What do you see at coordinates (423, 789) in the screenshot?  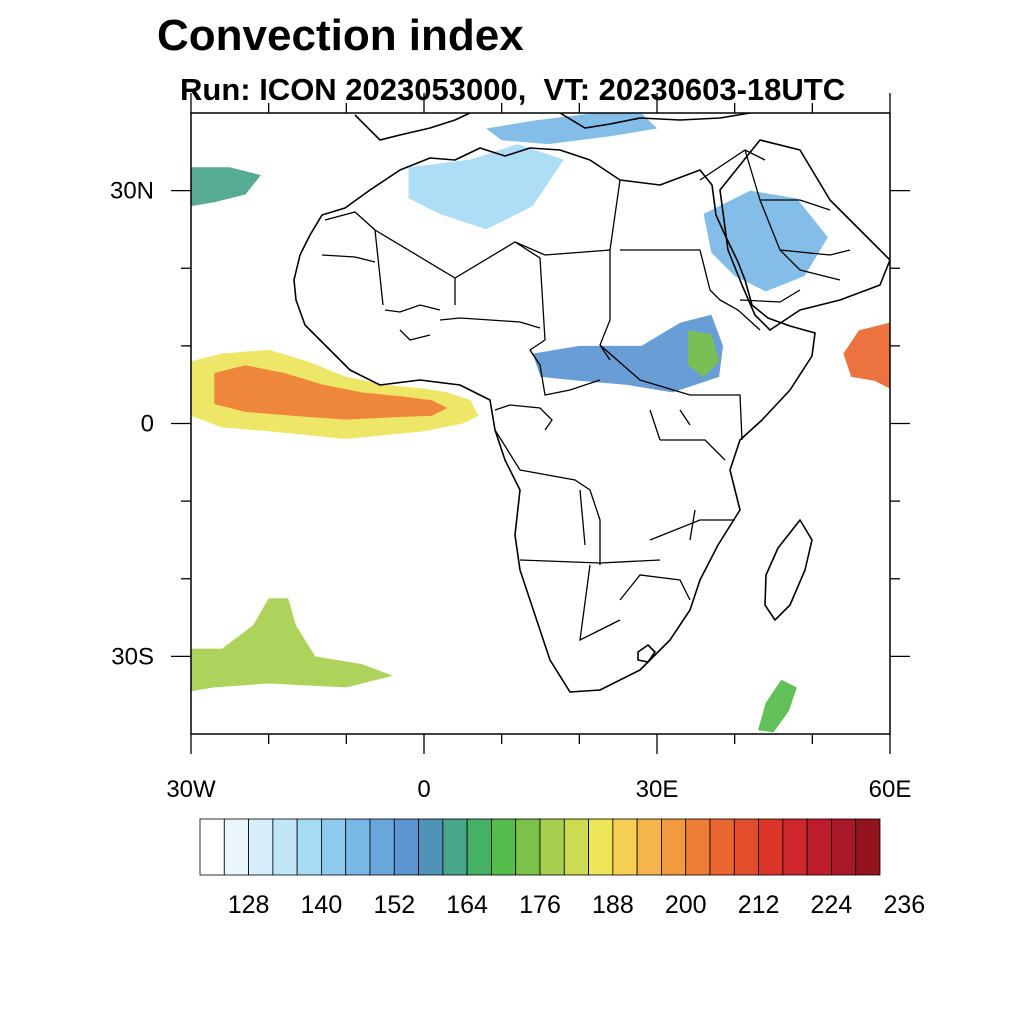 I see `x-tick-label: 0` at bounding box center [423, 789].